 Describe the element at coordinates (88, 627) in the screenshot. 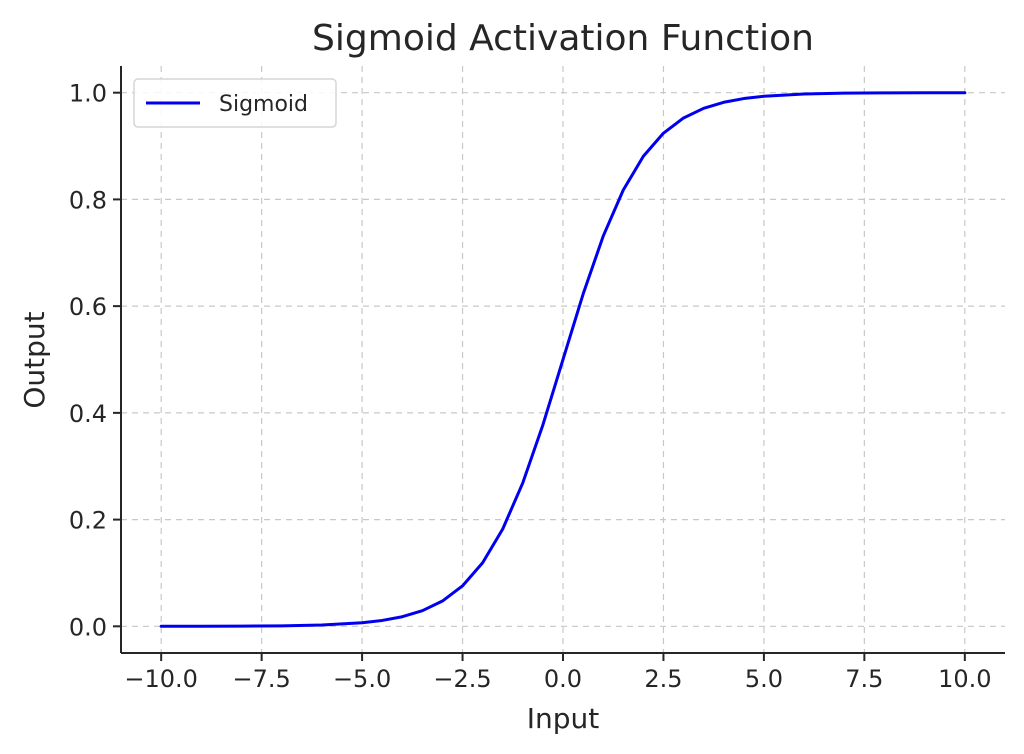

I see `y-tick-label: 0.0` at that location.